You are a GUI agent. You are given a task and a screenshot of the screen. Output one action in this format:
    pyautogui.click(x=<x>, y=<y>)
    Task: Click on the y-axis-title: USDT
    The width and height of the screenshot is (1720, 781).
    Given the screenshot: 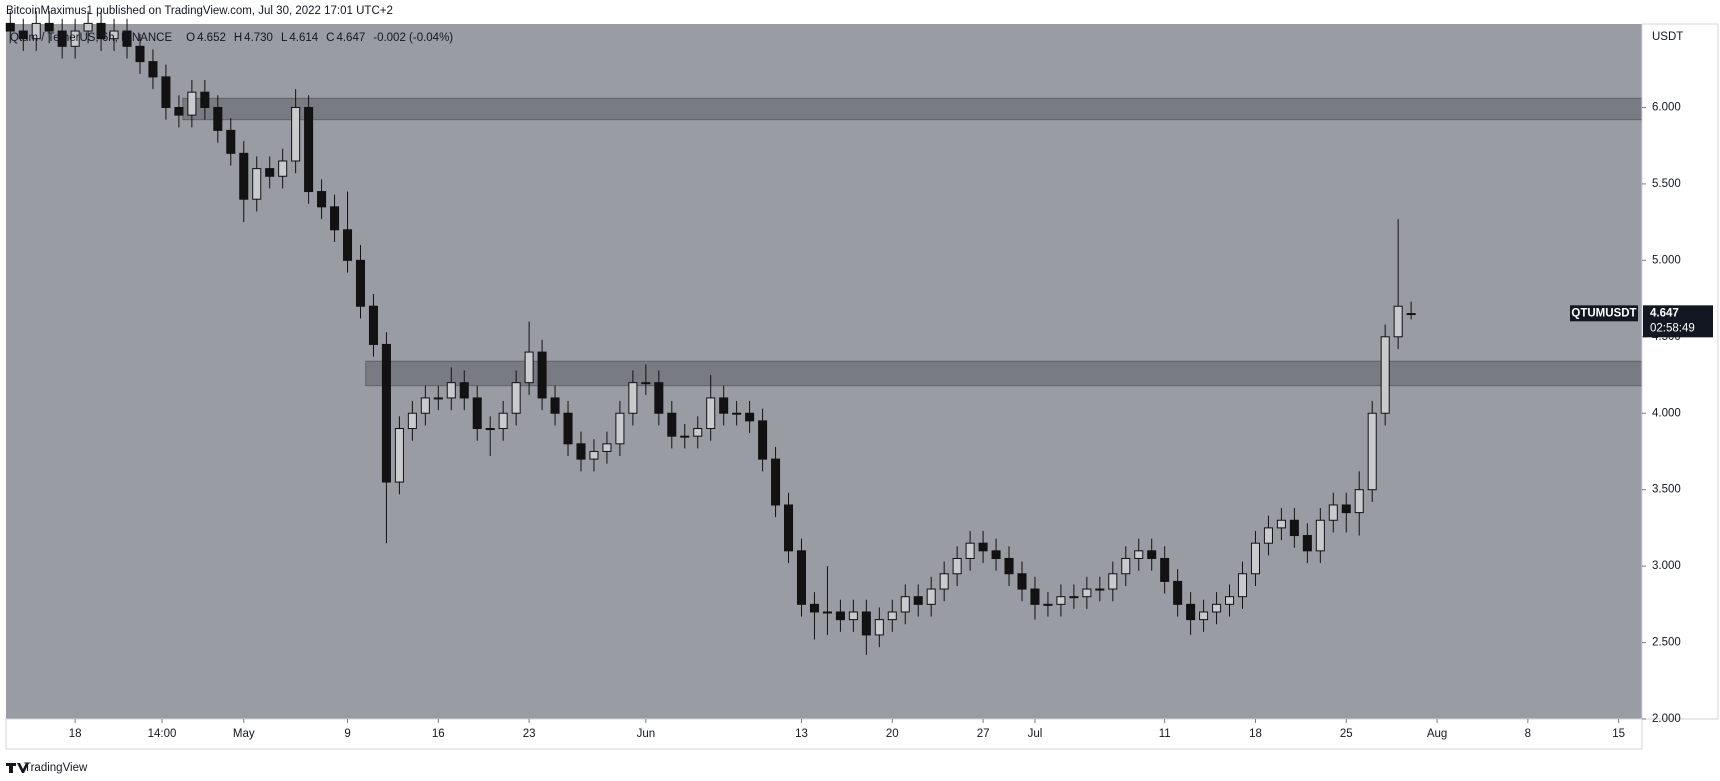 What is the action you would take?
    pyautogui.click(x=1667, y=37)
    